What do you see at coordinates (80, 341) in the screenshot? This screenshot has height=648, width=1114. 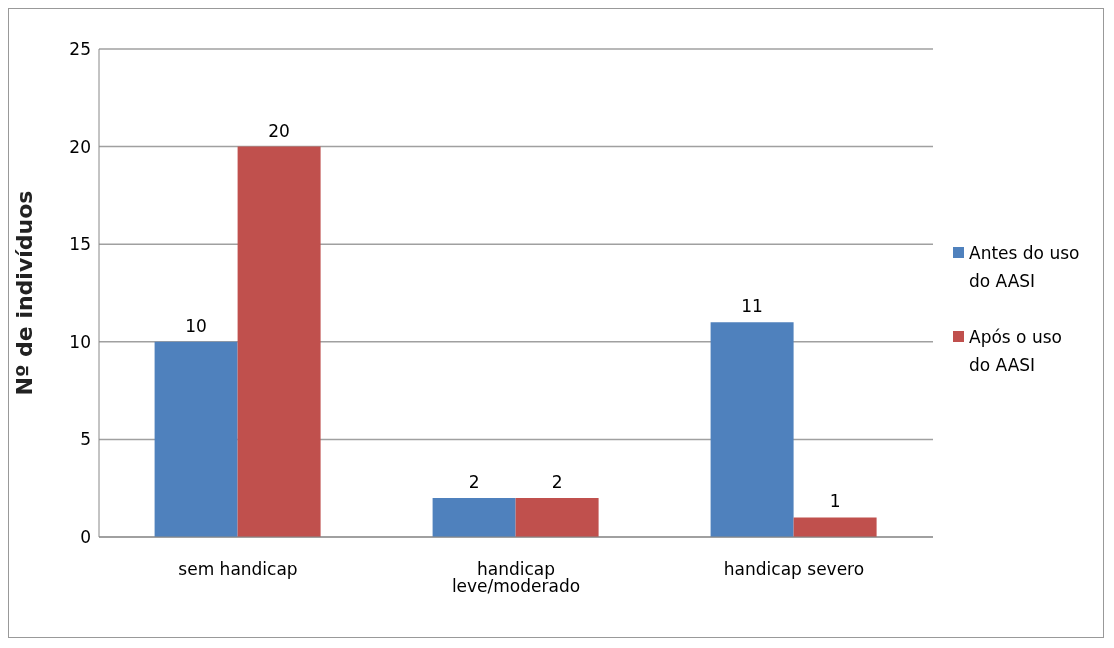 I see `y-tick-label: 10` at bounding box center [80, 341].